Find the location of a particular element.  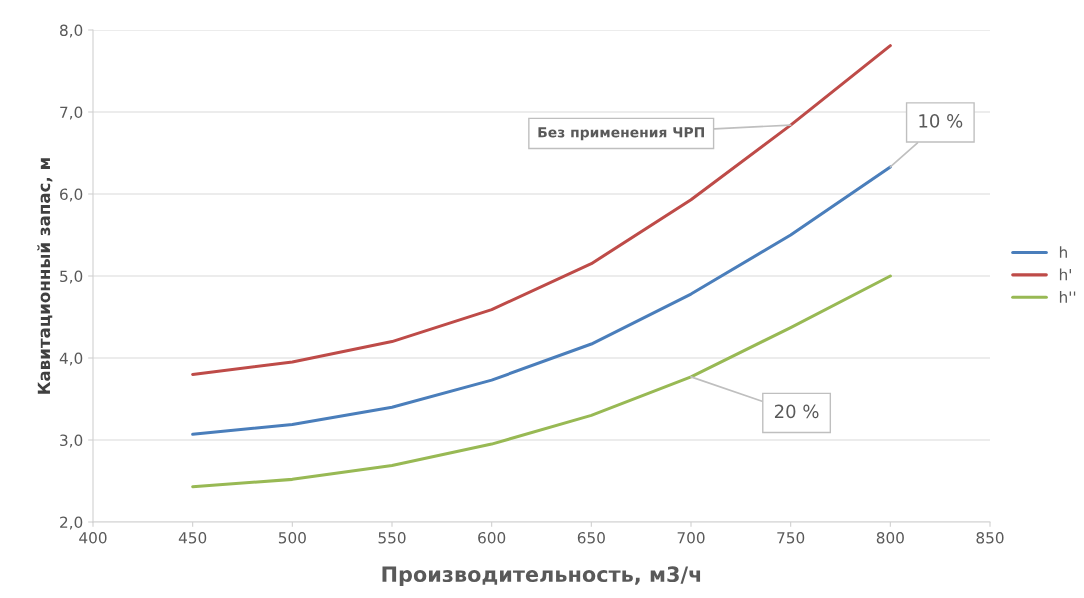

annotation: 20 % is located at coordinates (796, 411).